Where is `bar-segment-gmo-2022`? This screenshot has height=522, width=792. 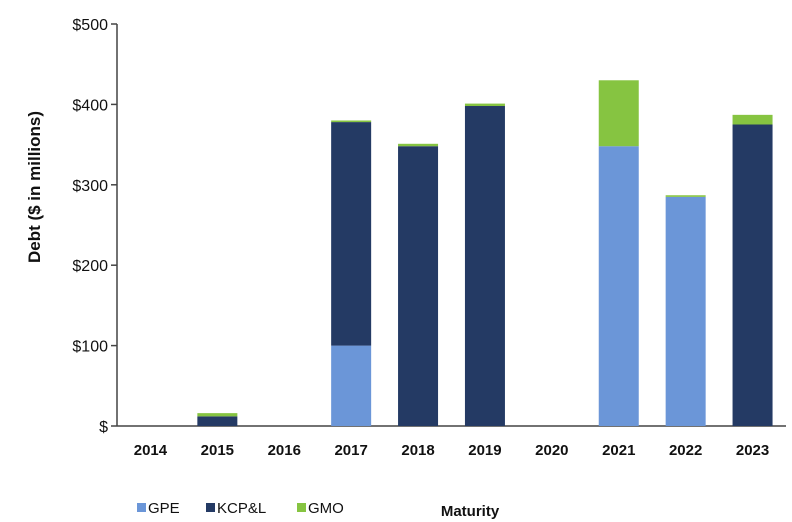 bar-segment-gmo-2022 is located at coordinates (685, 196).